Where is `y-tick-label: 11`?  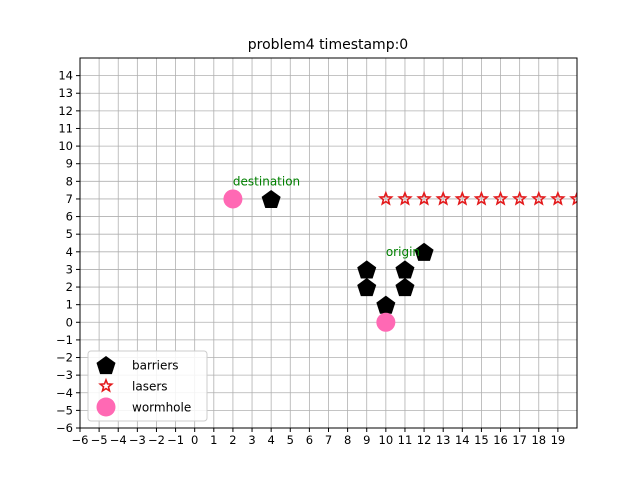 y-tick-label: 11 is located at coordinates (65, 128).